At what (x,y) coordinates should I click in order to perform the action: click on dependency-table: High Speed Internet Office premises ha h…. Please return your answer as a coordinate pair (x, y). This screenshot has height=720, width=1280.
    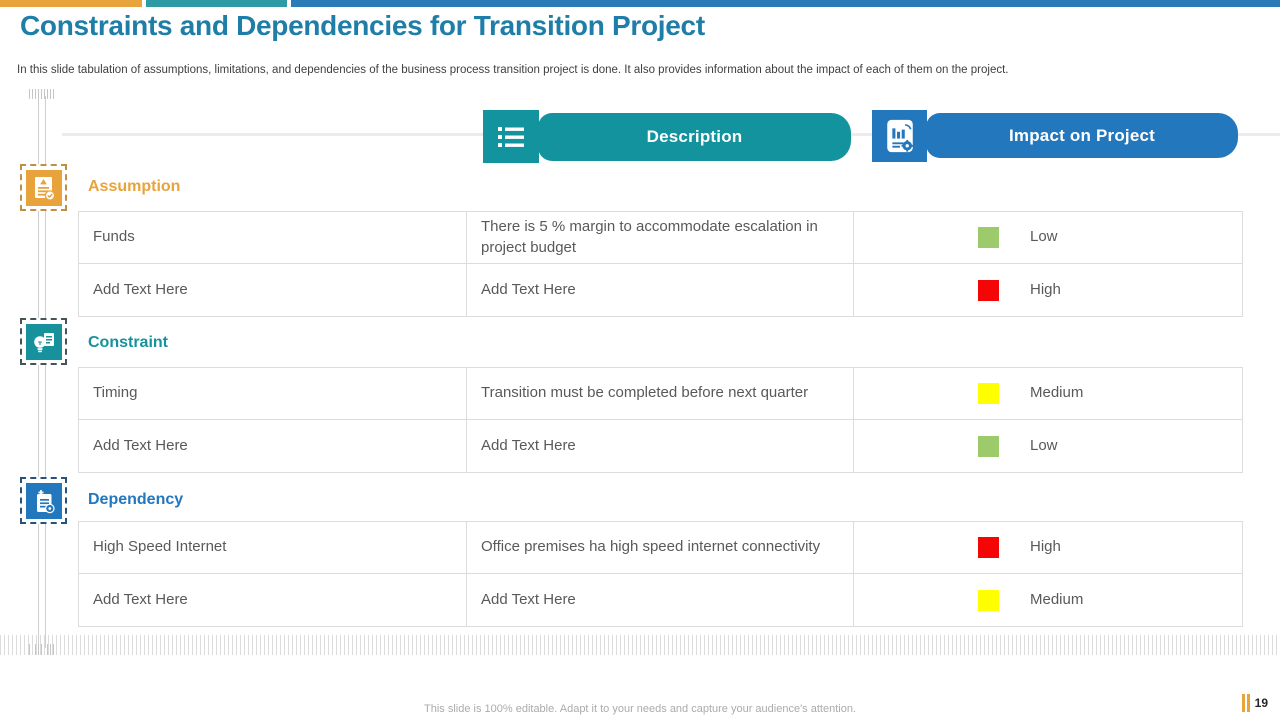
    Looking at the image, I should click on (660, 574).